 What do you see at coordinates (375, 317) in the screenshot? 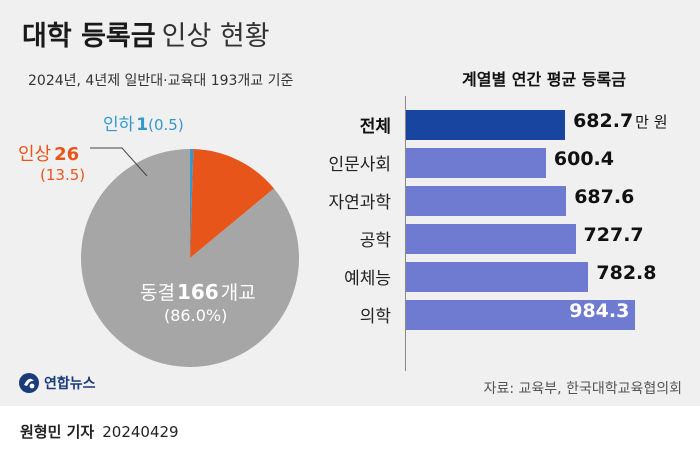
I see `category-label-medicine: 의학` at bounding box center [375, 317].